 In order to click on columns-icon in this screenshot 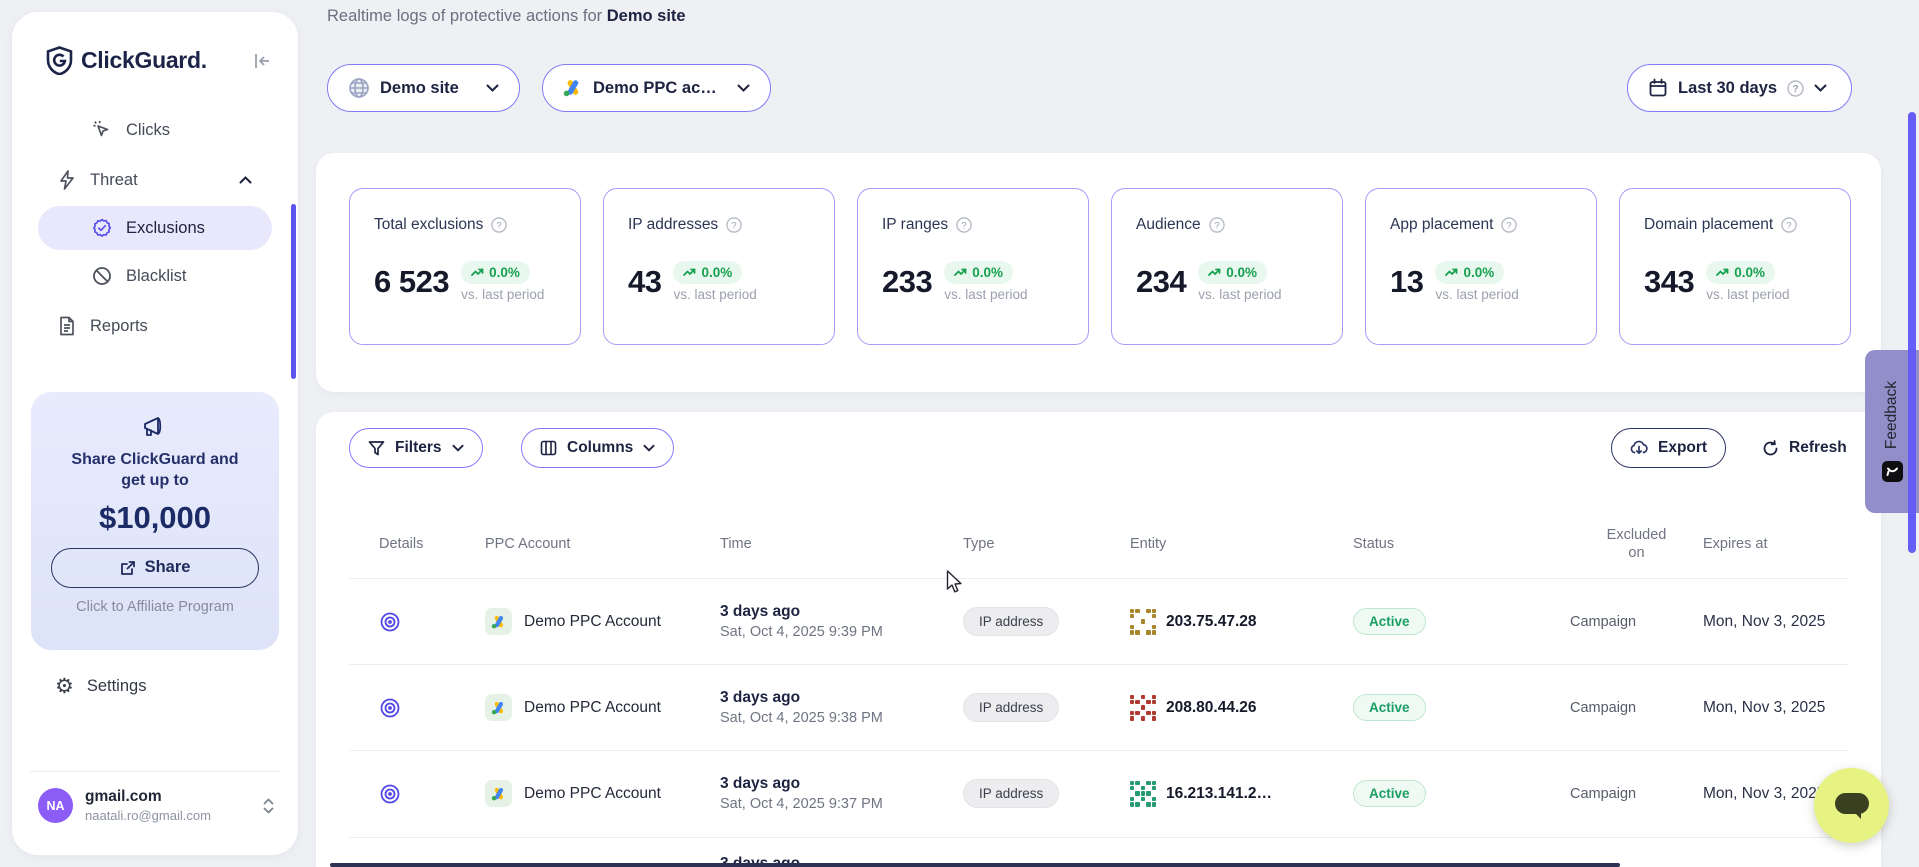, I will do `click(548, 448)`.